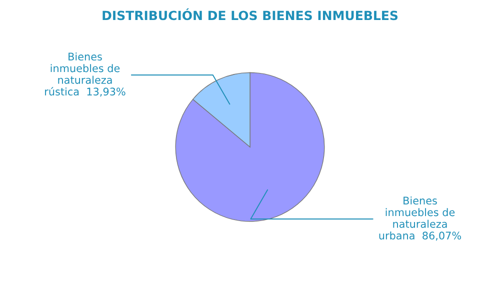  What do you see at coordinates (420, 218) in the screenshot?
I see `slice-label: Bienes inmuebles de naturaleza urbana 86,07%` at bounding box center [420, 218].